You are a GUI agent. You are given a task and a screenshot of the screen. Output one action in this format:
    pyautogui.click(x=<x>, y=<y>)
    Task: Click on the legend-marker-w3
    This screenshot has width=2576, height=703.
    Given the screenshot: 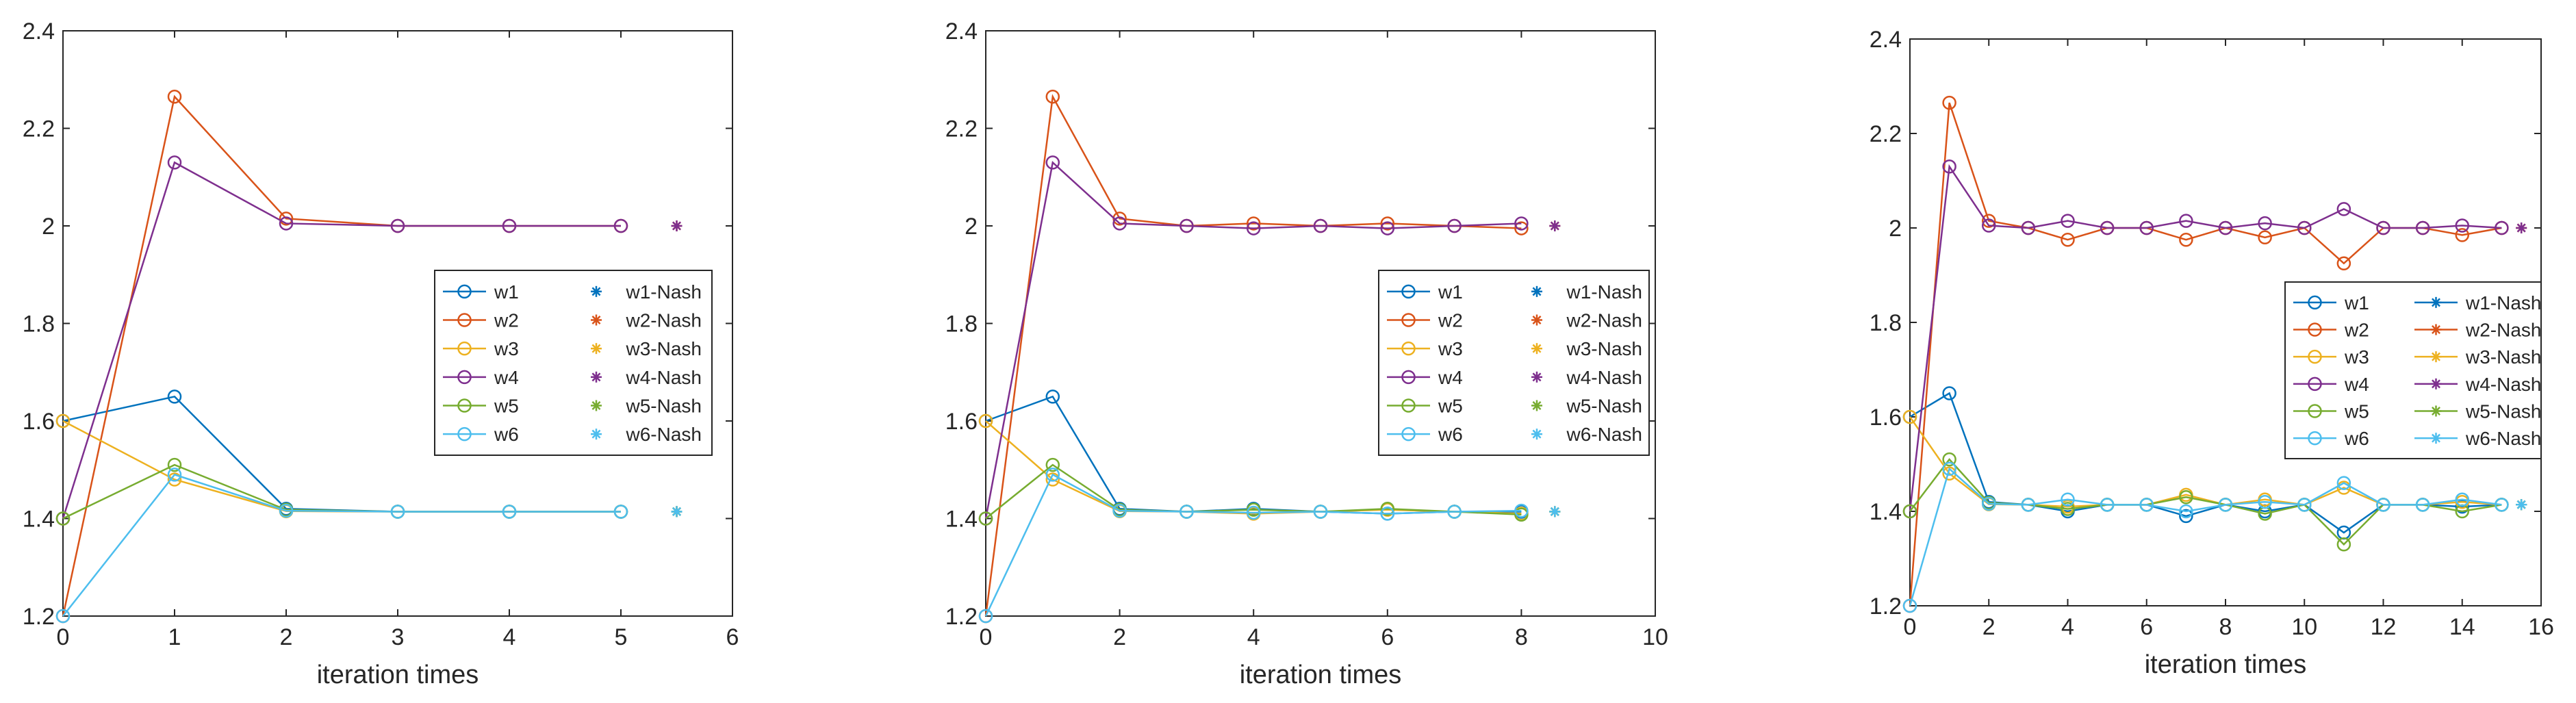 What is the action you would take?
    pyautogui.click(x=464, y=348)
    